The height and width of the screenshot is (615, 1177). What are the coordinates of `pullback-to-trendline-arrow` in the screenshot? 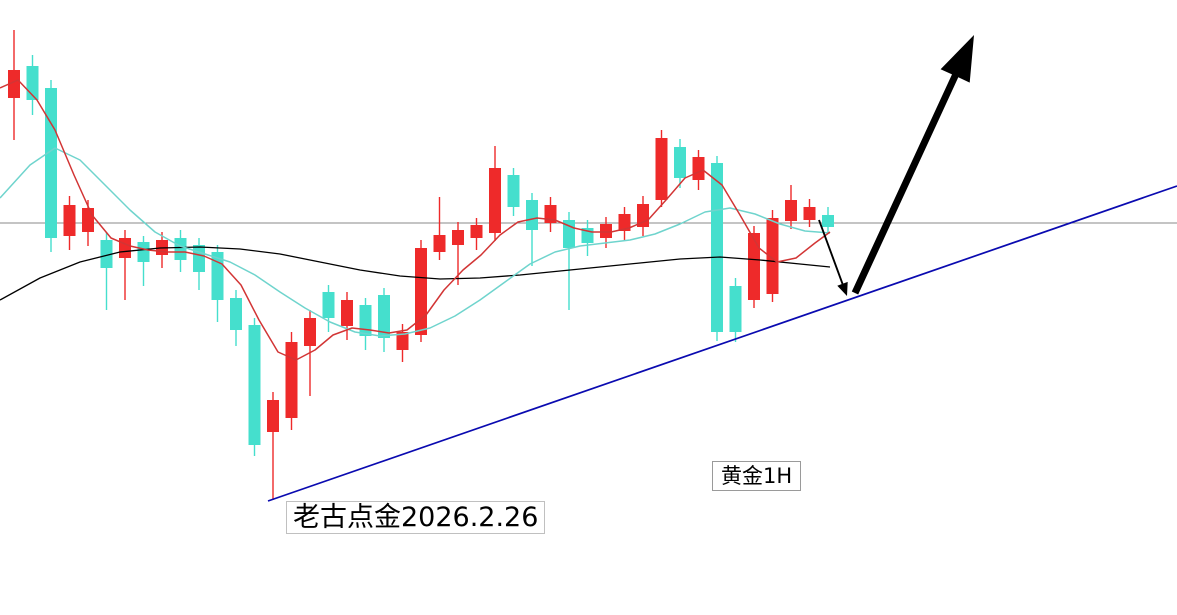 It's located at (833, 257).